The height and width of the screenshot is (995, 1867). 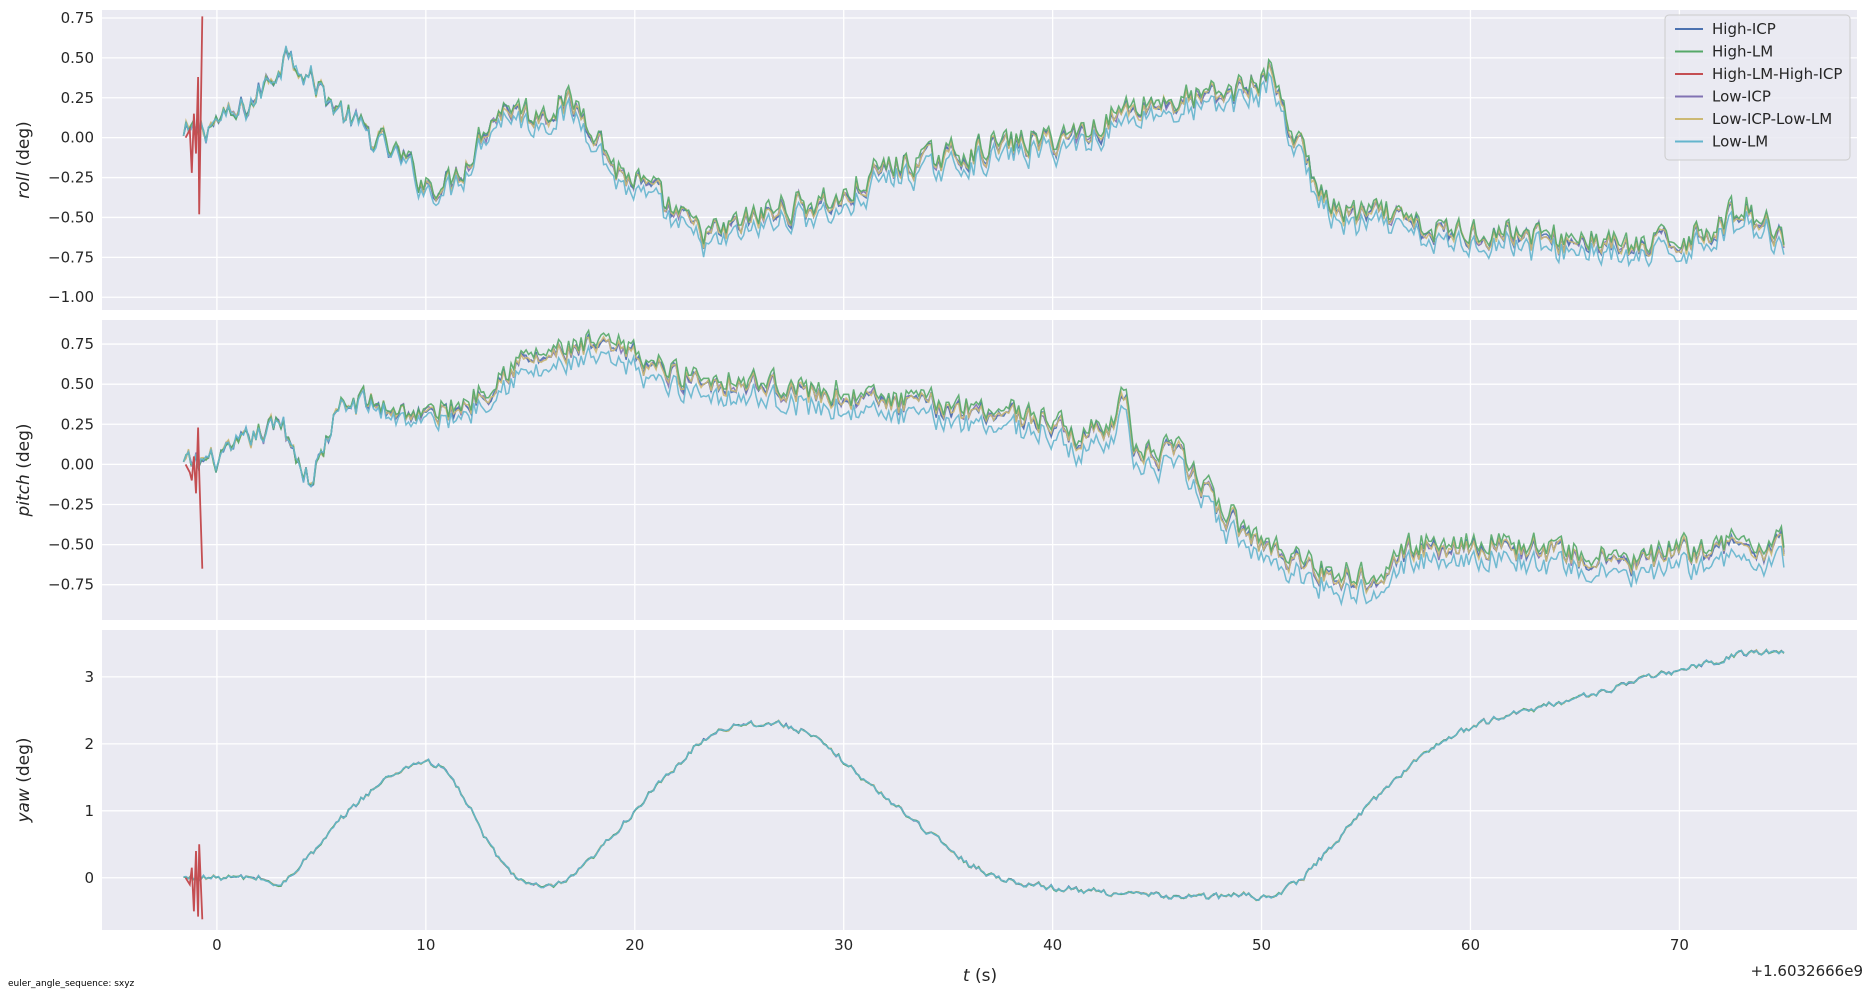 I want to click on legend-frame, so click(x=1757, y=87).